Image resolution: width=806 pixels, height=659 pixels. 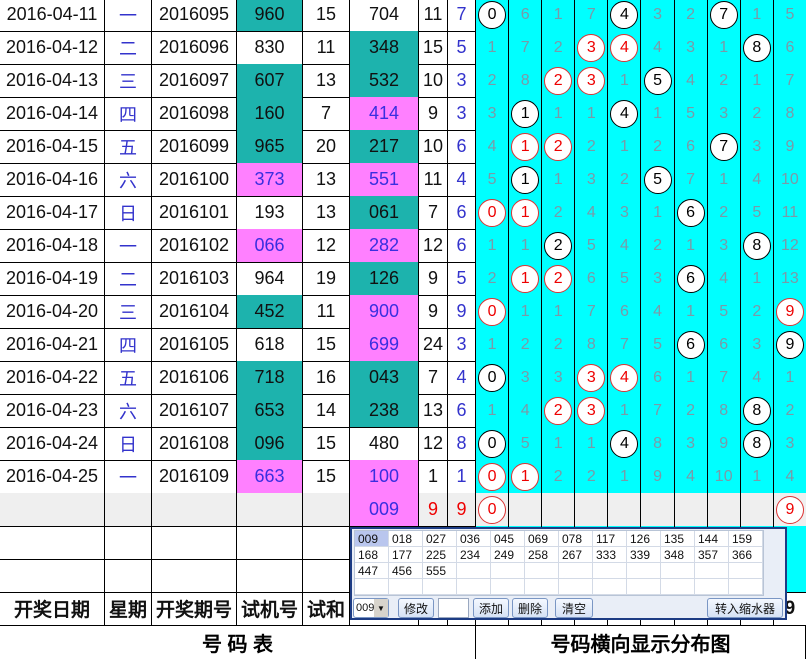 What do you see at coordinates (384, 378) in the screenshot?
I see `draw-number: 043` at bounding box center [384, 378].